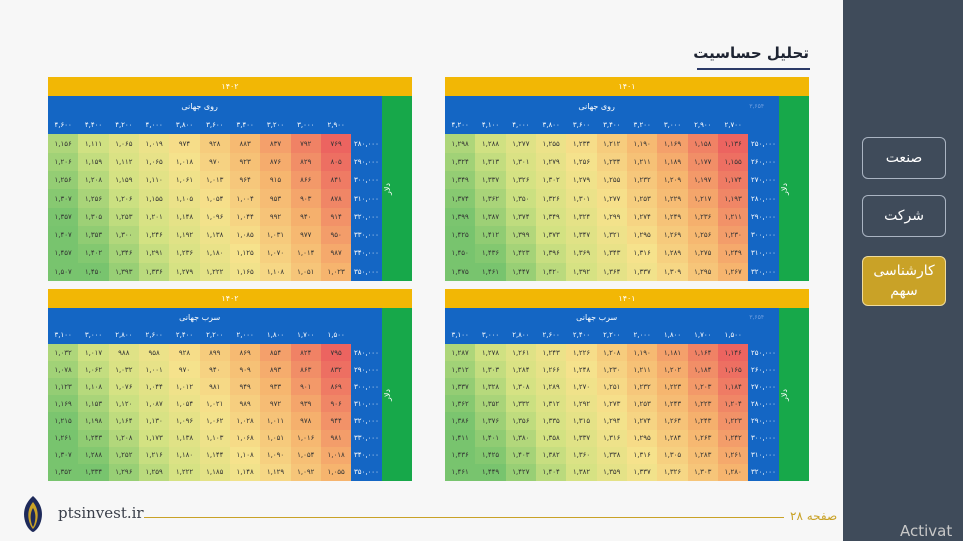 The height and width of the screenshot is (541, 963). I want to click on sidebar-item-company: شرکت, so click(904, 216).